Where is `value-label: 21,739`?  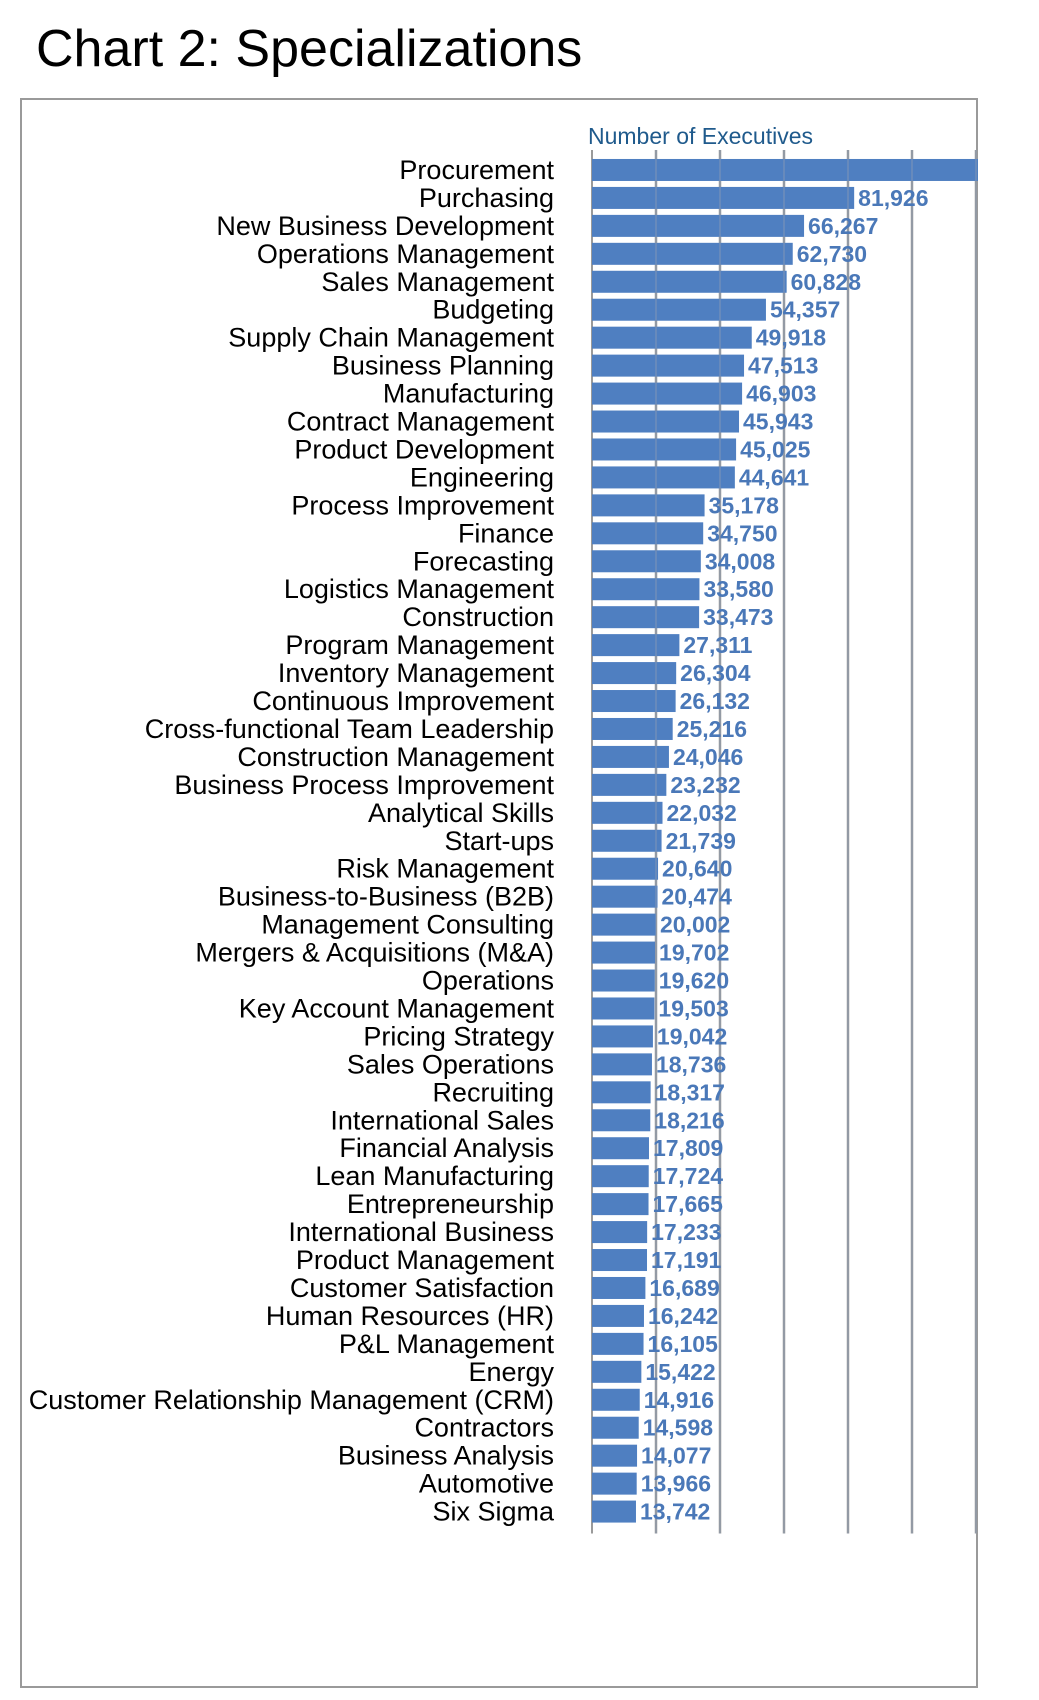 value-label: 21,739 is located at coordinates (701, 841).